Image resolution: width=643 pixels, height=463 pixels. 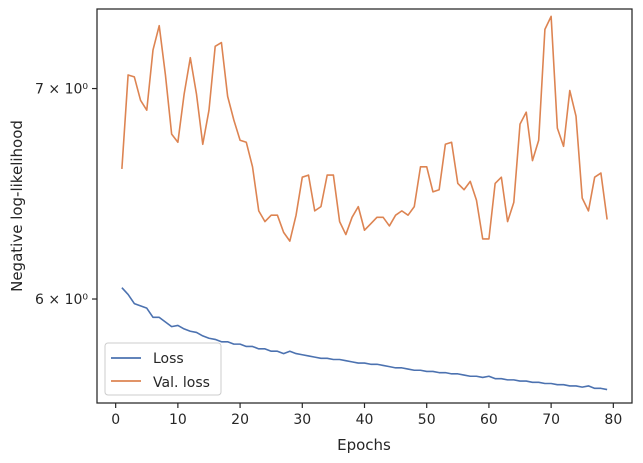 What do you see at coordinates (489, 420) in the screenshot?
I see `x-tick-label: 60` at bounding box center [489, 420].